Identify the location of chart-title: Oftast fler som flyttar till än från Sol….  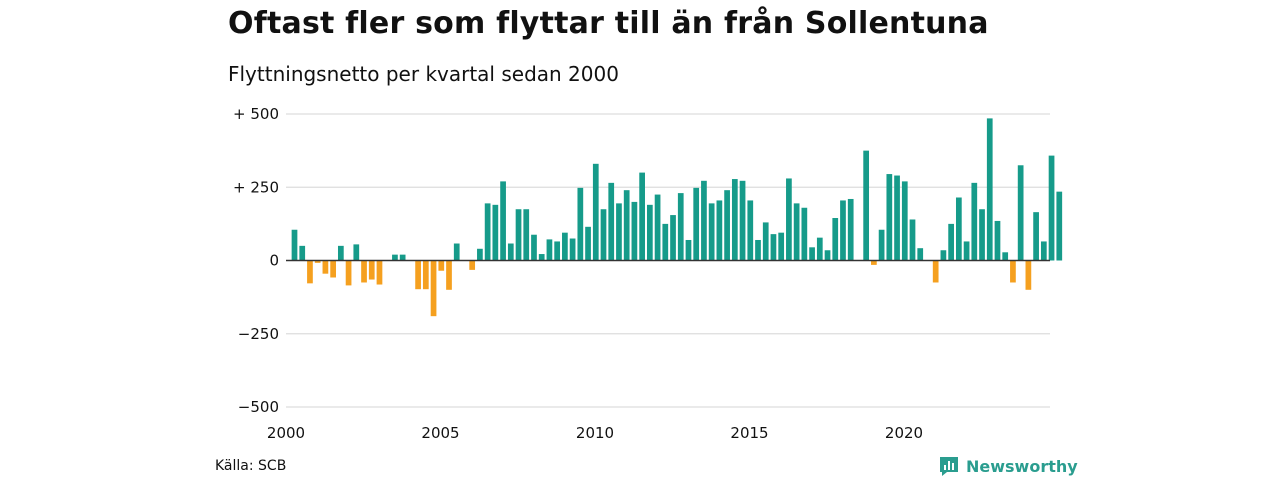
(608, 23).